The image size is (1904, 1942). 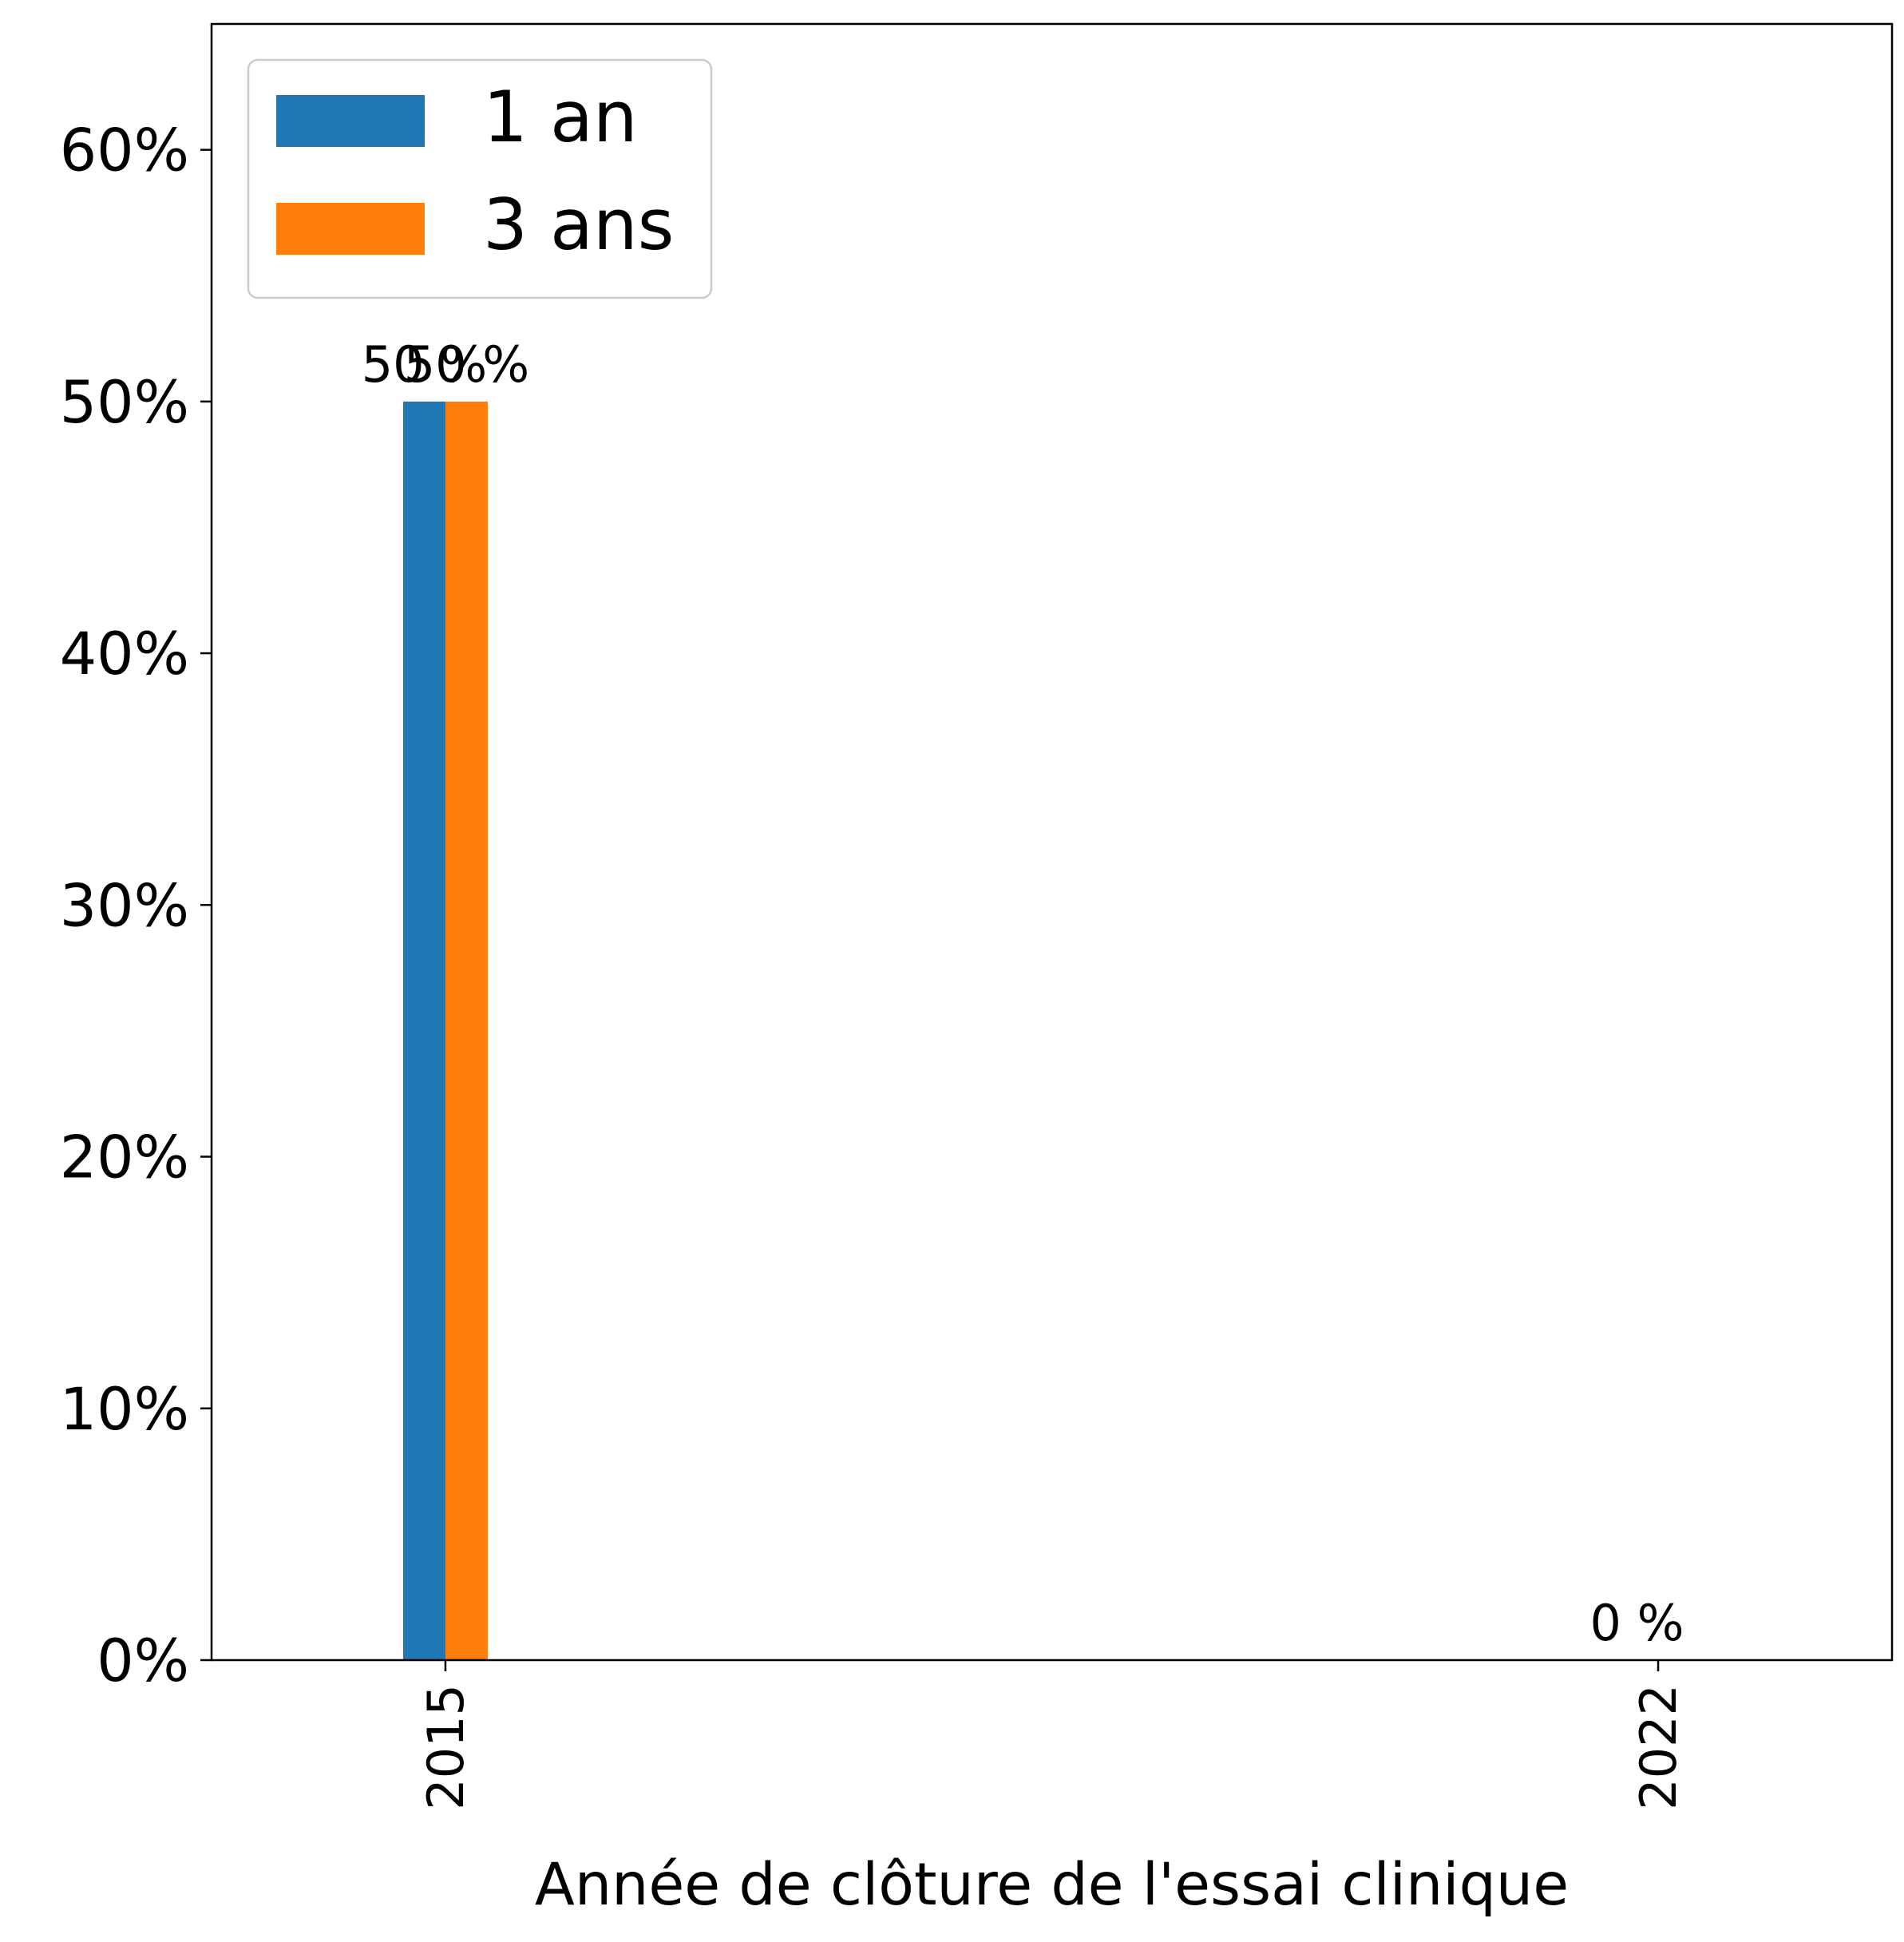 I want to click on x-axis: 2015 2022, so click(x=1052, y=1735).